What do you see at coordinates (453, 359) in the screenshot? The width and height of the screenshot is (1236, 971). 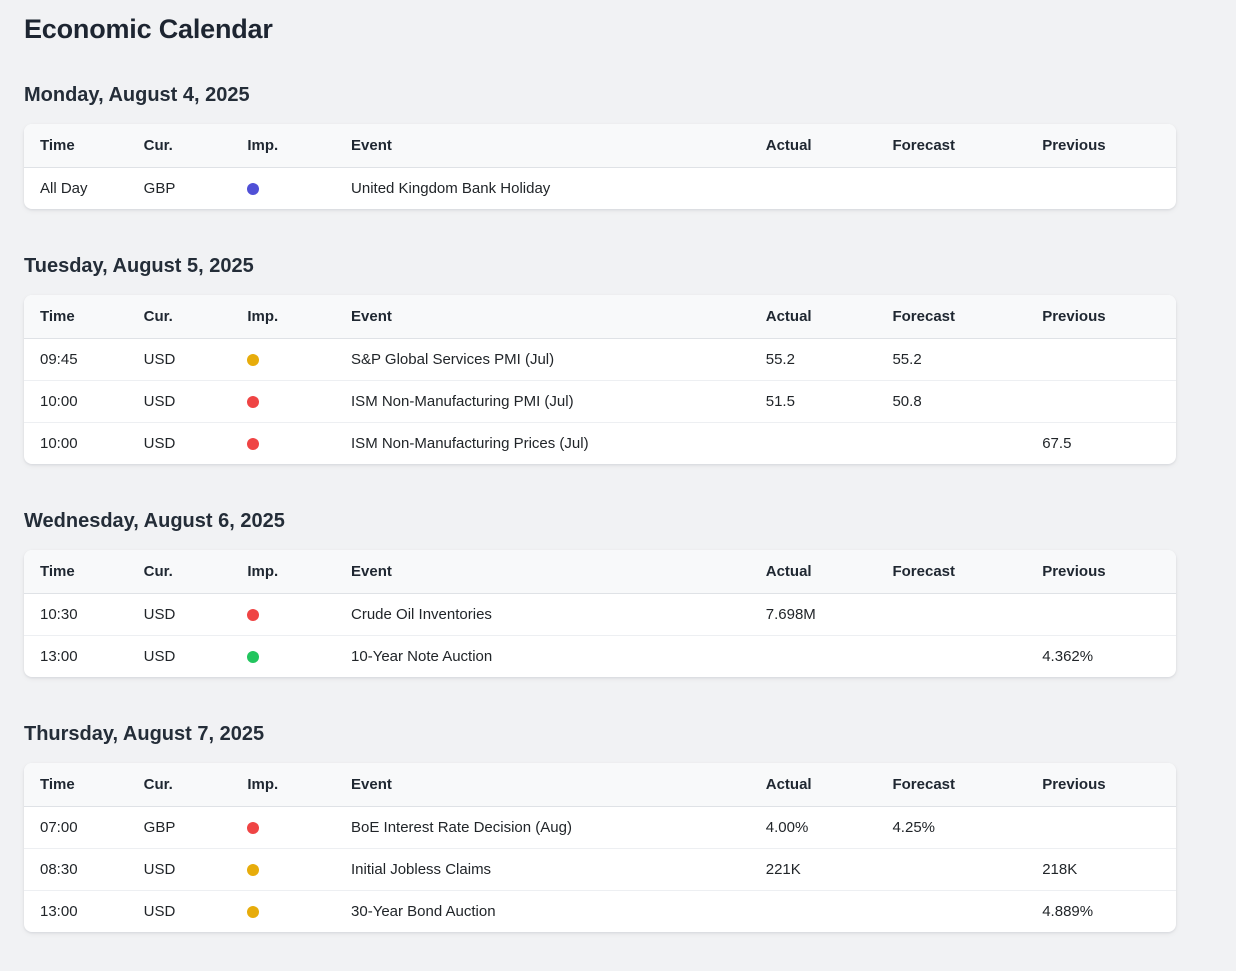 I see `event-name: S&P Global Services PMI (Jul)` at bounding box center [453, 359].